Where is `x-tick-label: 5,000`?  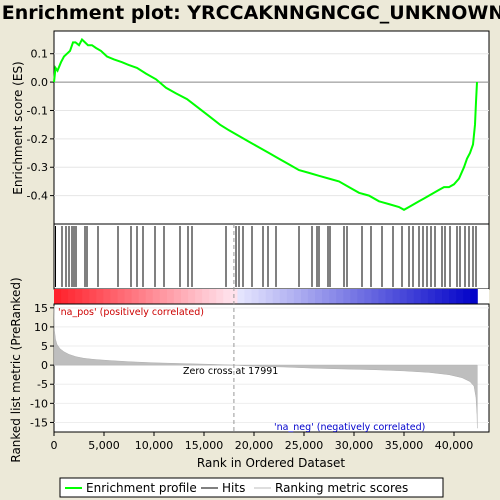 x-tick-label: 5,000 is located at coordinates (104, 445).